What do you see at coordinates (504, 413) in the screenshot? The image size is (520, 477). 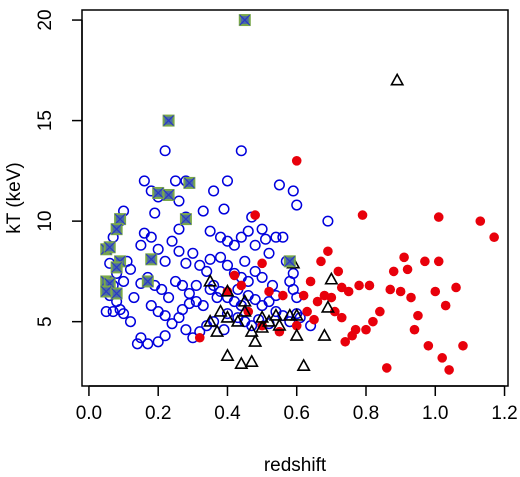 I see `x-tick-label: 1.2` at bounding box center [504, 413].